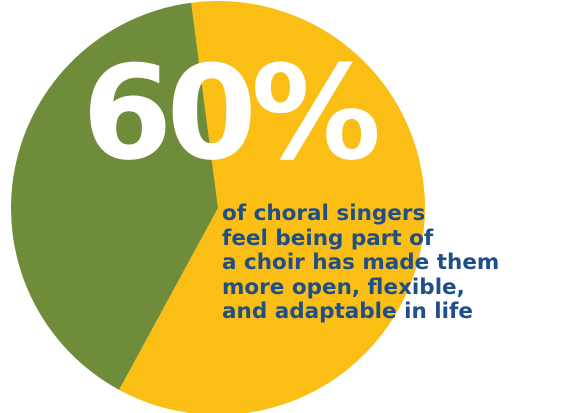 Image resolution: width=567 pixels, height=413 pixels. I want to click on caption-line: and adaptable in life, so click(347, 312).